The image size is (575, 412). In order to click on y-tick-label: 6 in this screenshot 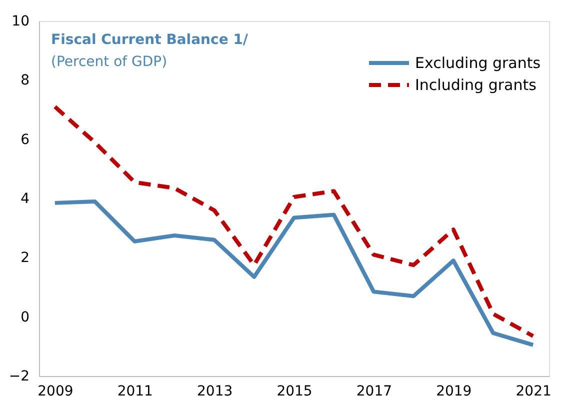, I will do `click(25, 140)`.